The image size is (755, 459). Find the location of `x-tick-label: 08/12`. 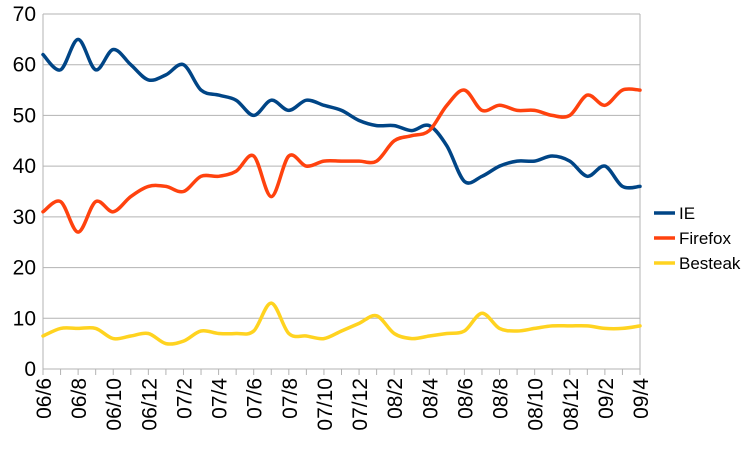

x-tick-label: 08/12 is located at coordinates (571, 404).